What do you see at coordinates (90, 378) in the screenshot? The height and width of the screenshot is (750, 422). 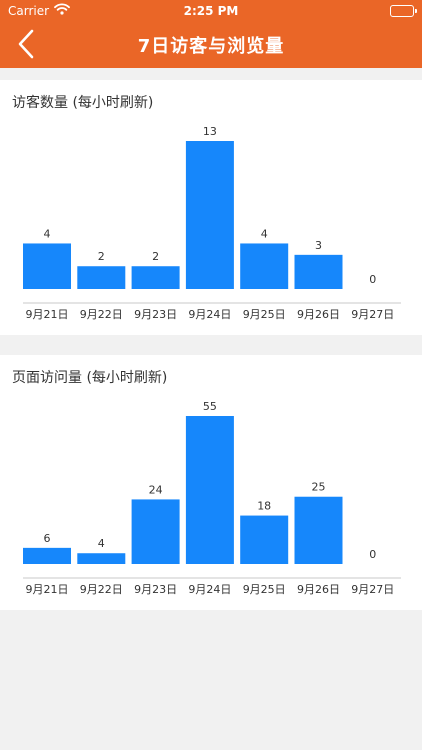 I see `pageviews-chart-title: 页面访问量 (每小时刷新)` at bounding box center [90, 378].